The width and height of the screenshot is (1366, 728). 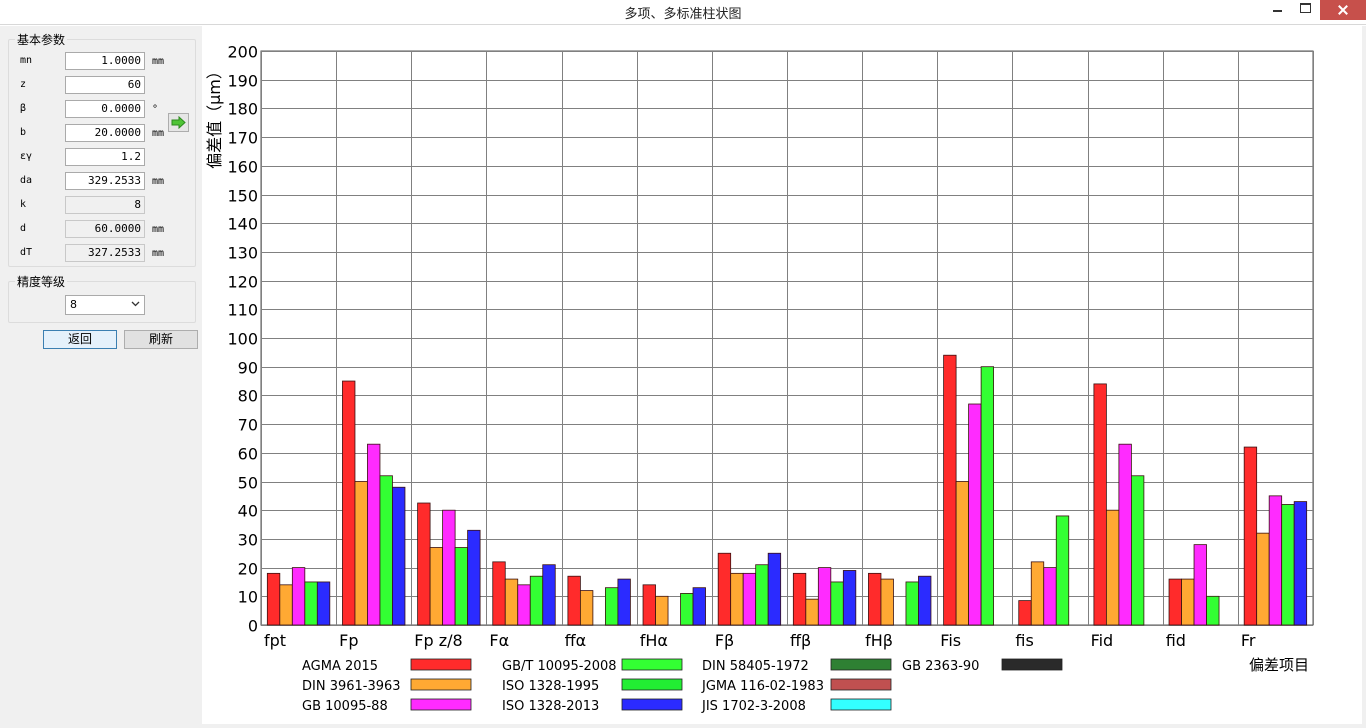 I want to click on beta-input: 0.0000, so click(x=105, y=109).